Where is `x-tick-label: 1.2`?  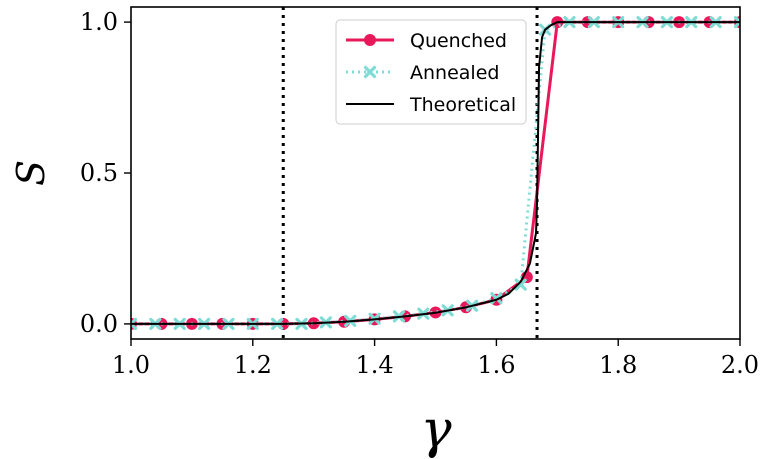
x-tick-label: 1.2 is located at coordinates (253, 365).